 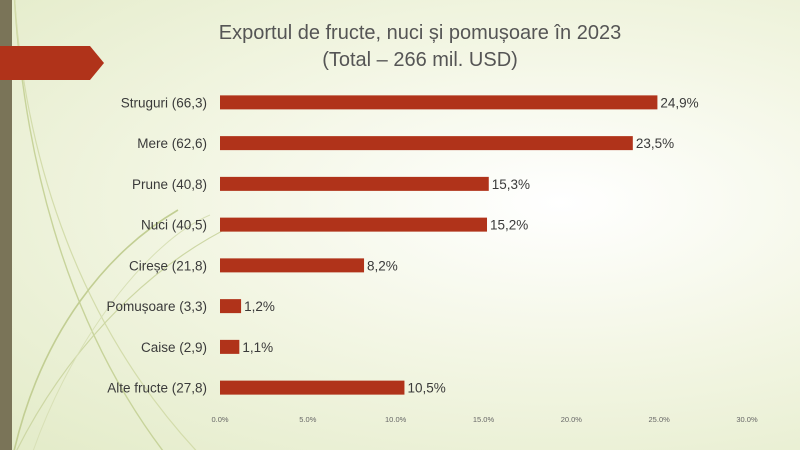 What do you see at coordinates (156, 306) in the screenshot?
I see `category-label: Pomușoare (3,3)` at bounding box center [156, 306].